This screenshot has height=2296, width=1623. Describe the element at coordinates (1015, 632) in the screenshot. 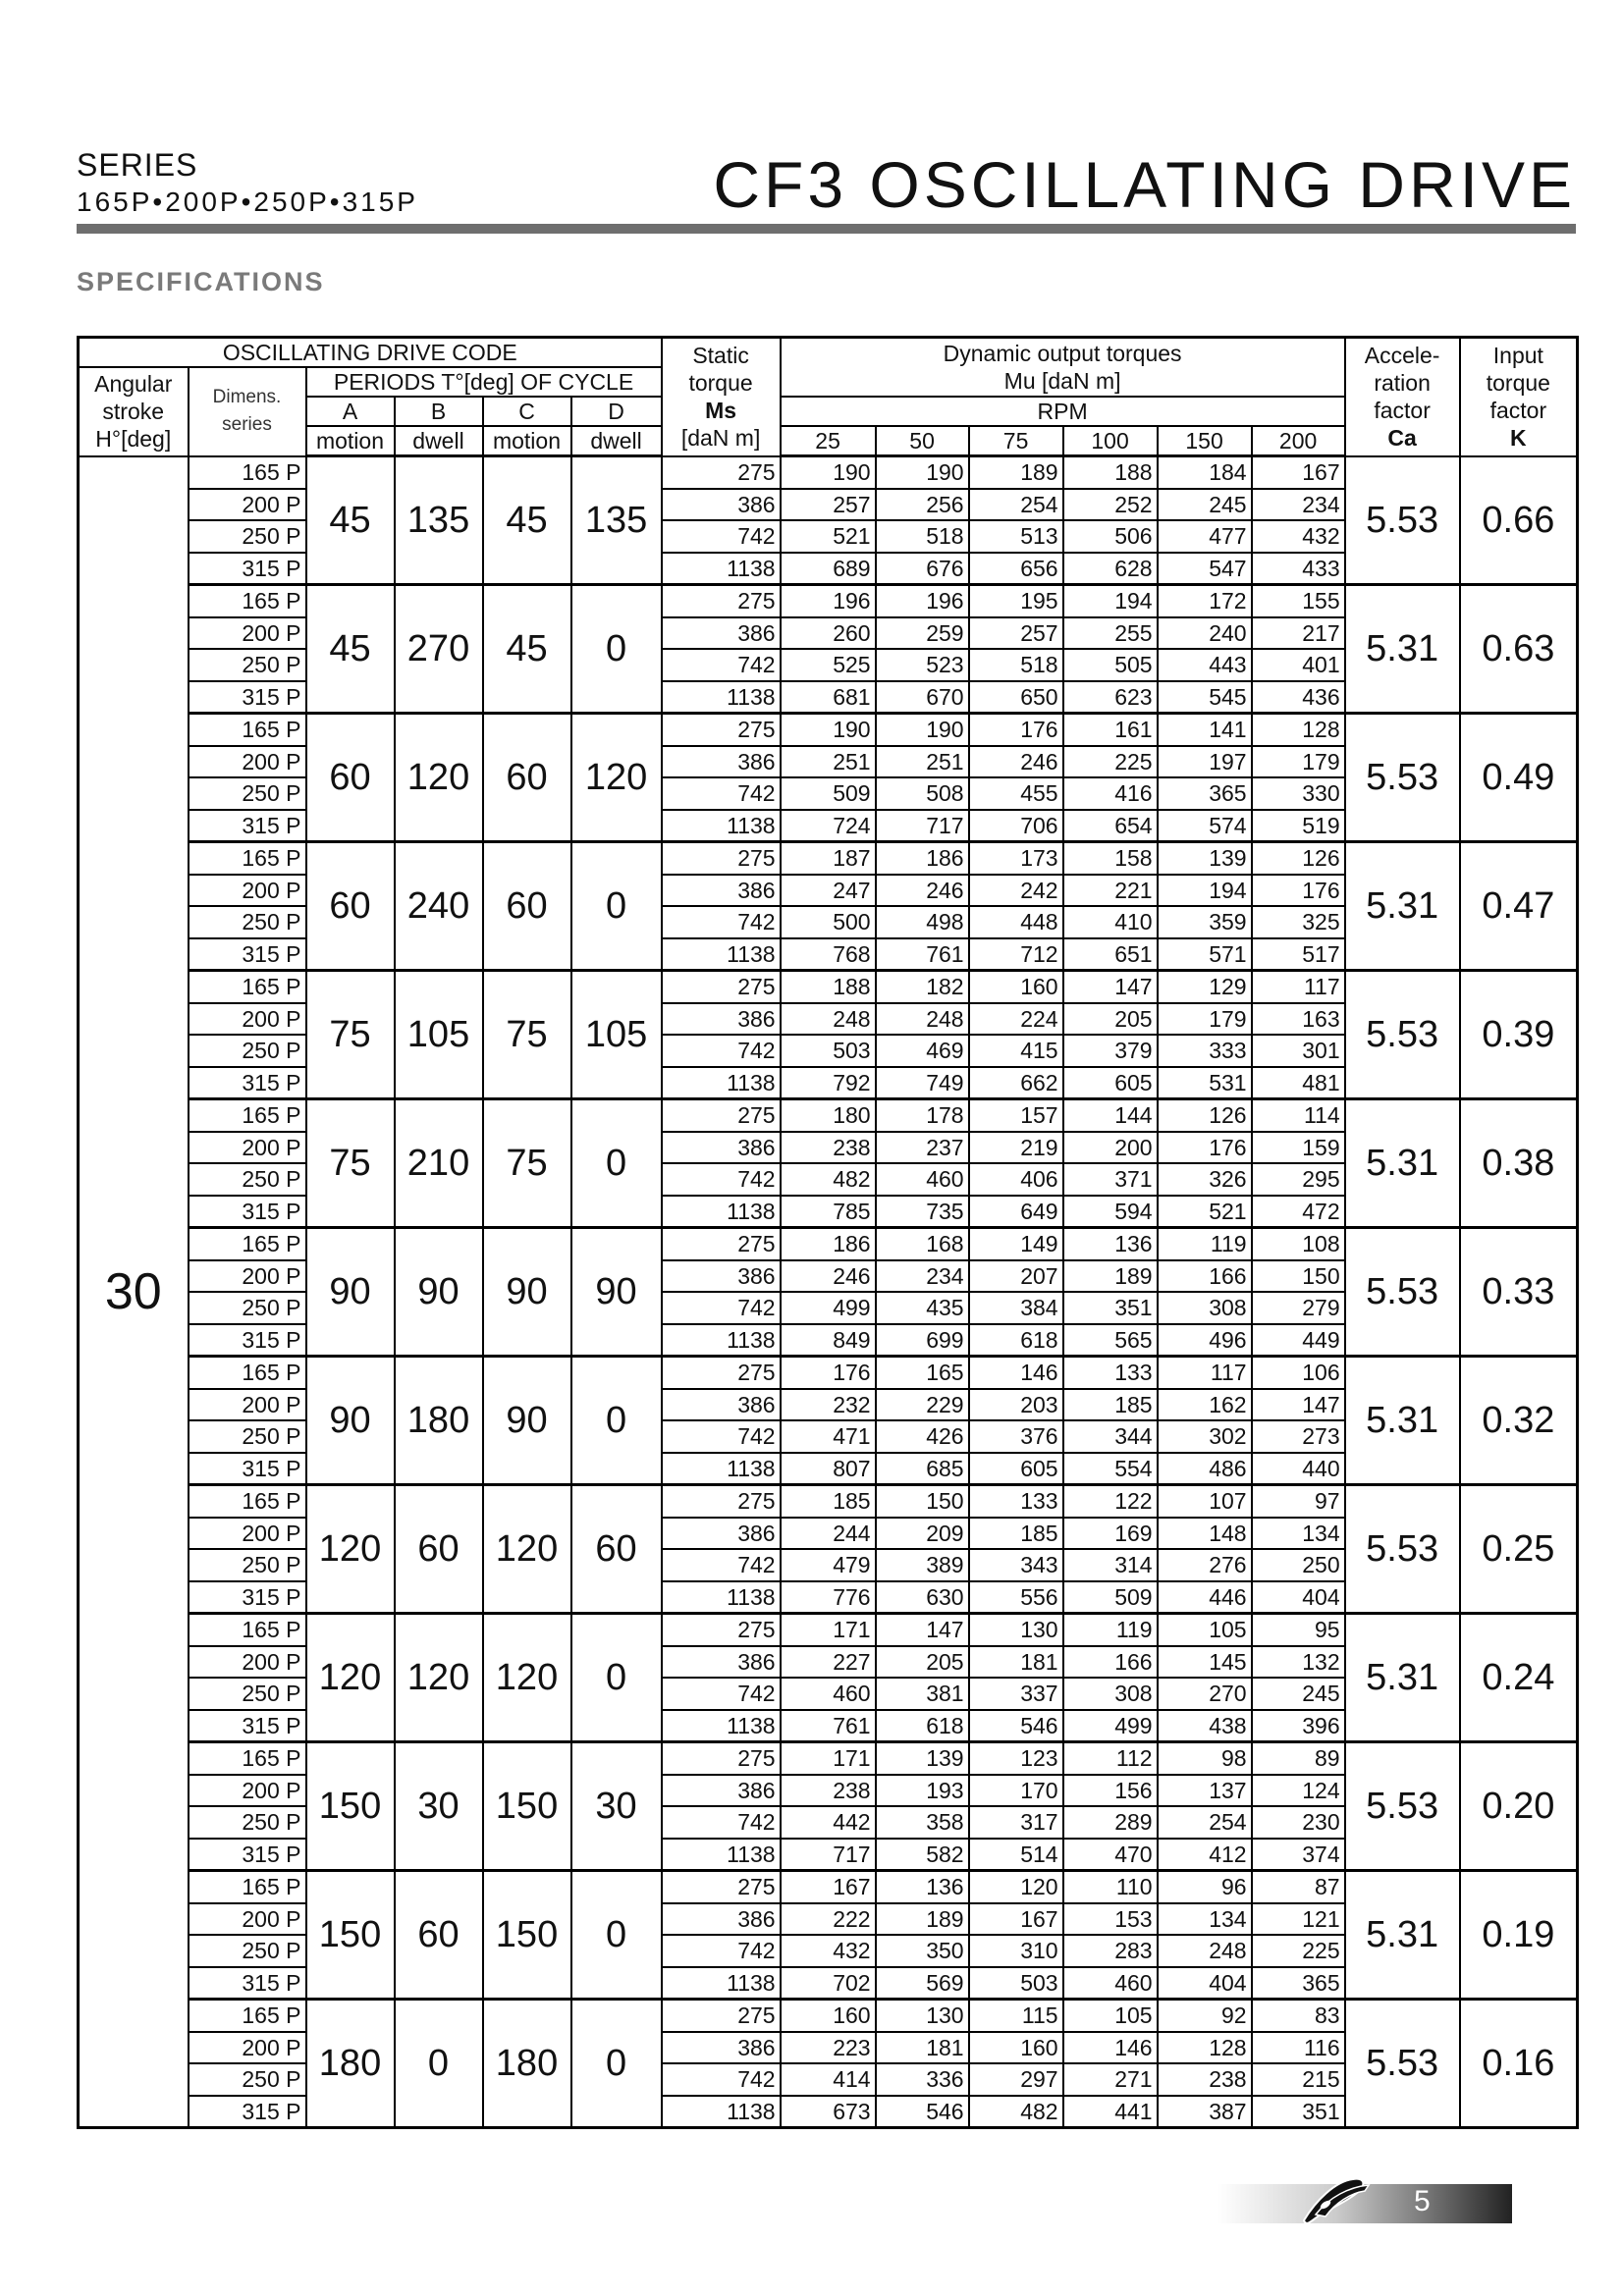

I see `dynamic-torque-value: 257` at that location.